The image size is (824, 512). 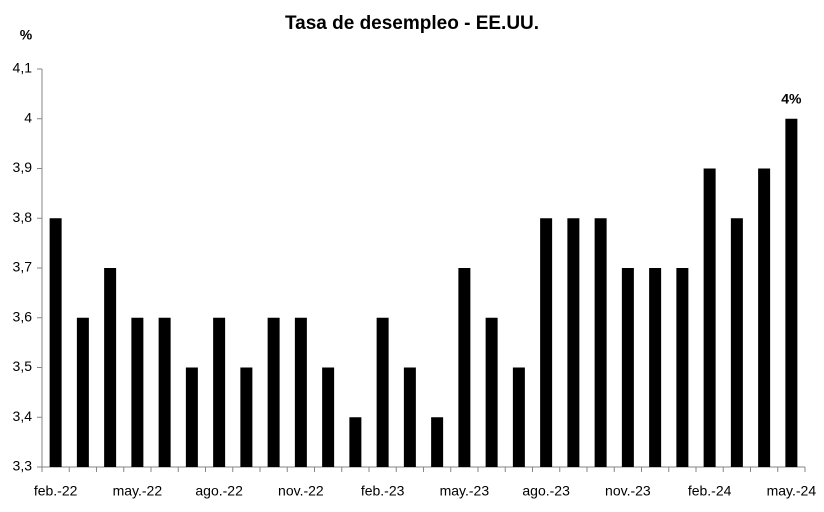 What do you see at coordinates (219, 491) in the screenshot?
I see `x-tick-label: ago.-22` at bounding box center [219, 491].